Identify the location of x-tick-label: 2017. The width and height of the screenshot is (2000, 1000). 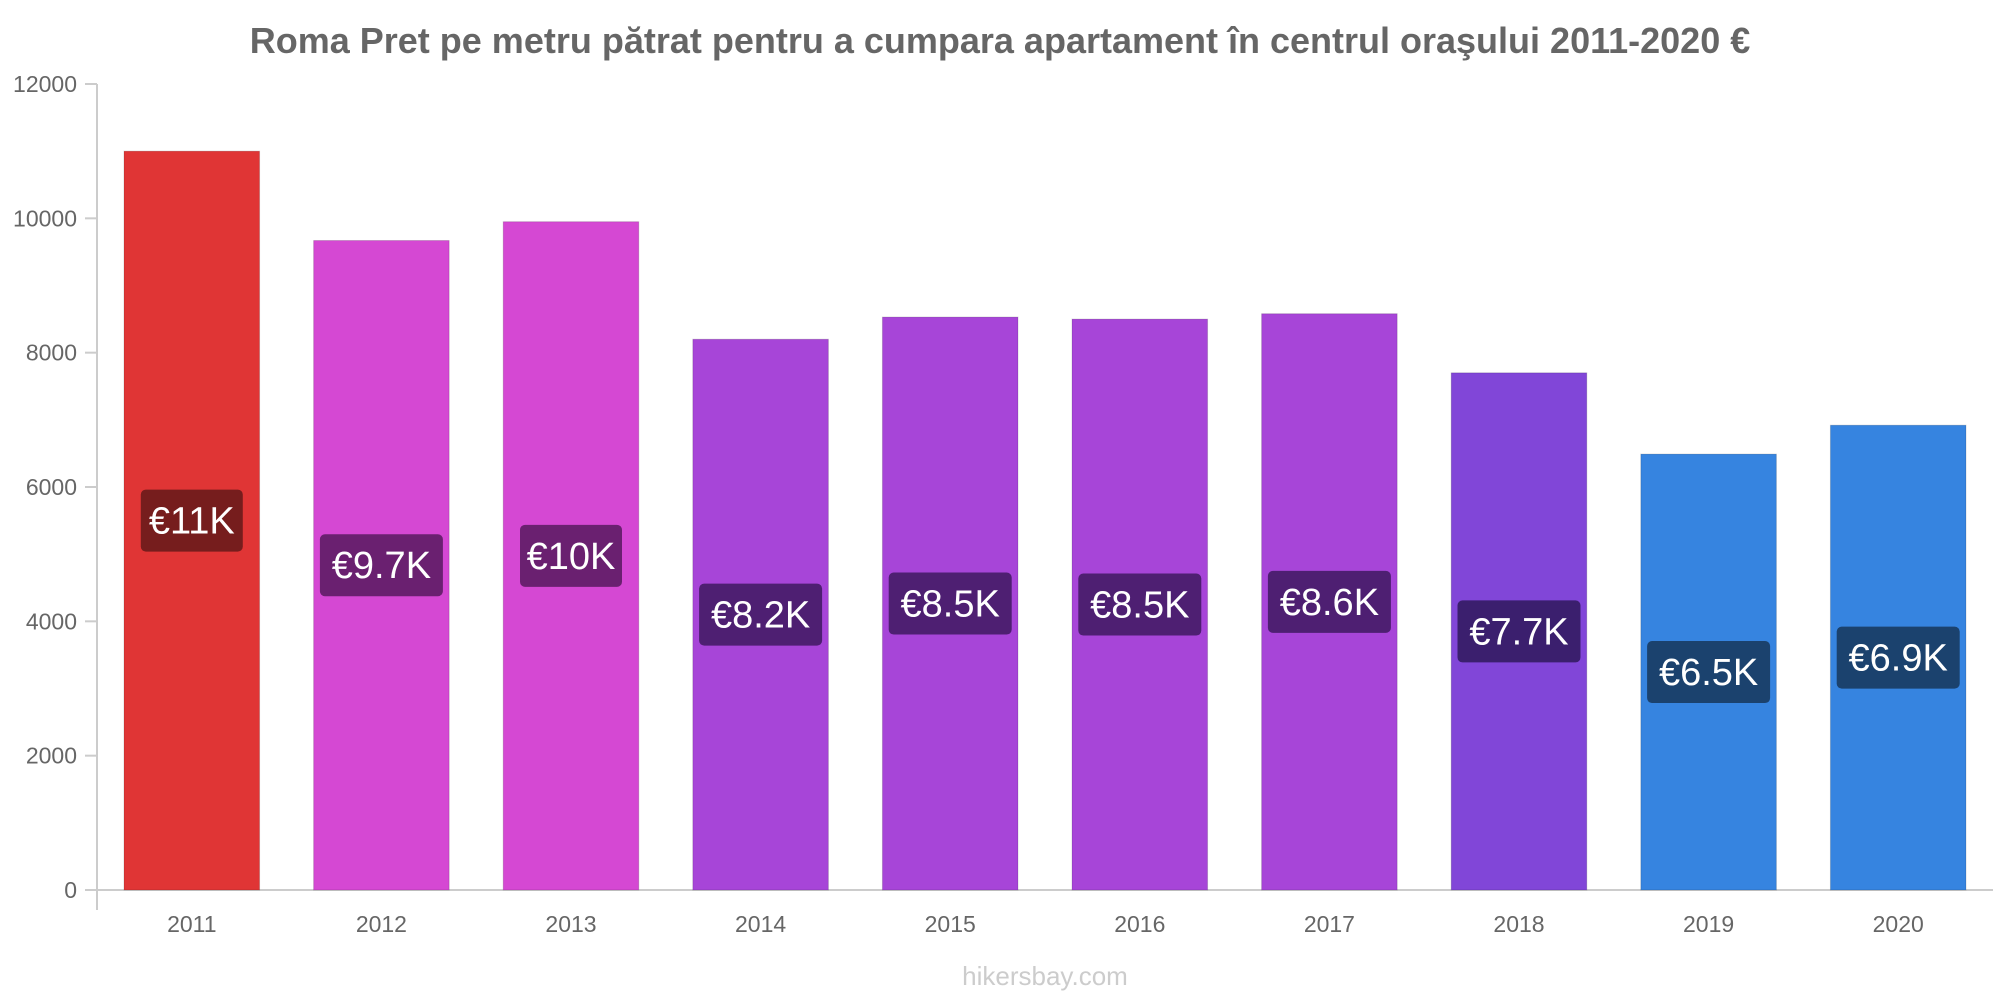
(1329, 924).